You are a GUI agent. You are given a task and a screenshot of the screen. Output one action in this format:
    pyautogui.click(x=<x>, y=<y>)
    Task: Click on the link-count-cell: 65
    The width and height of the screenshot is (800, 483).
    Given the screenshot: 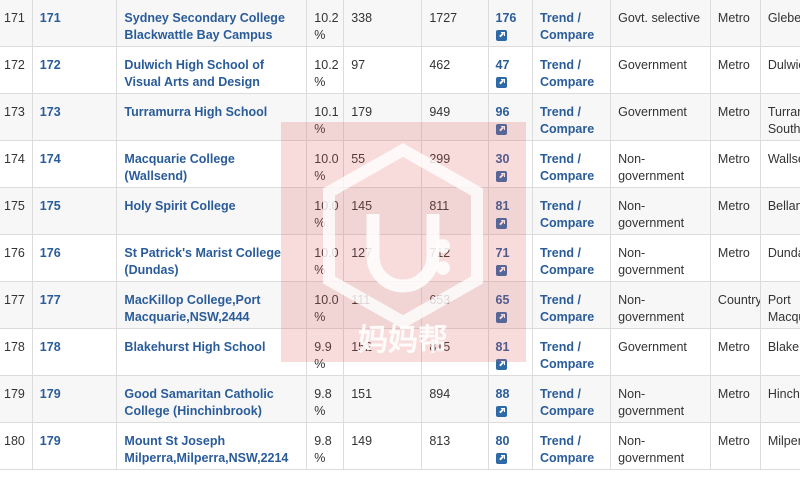 What is the action you would take?
    pyautogui.click(x=510, y=305)
    